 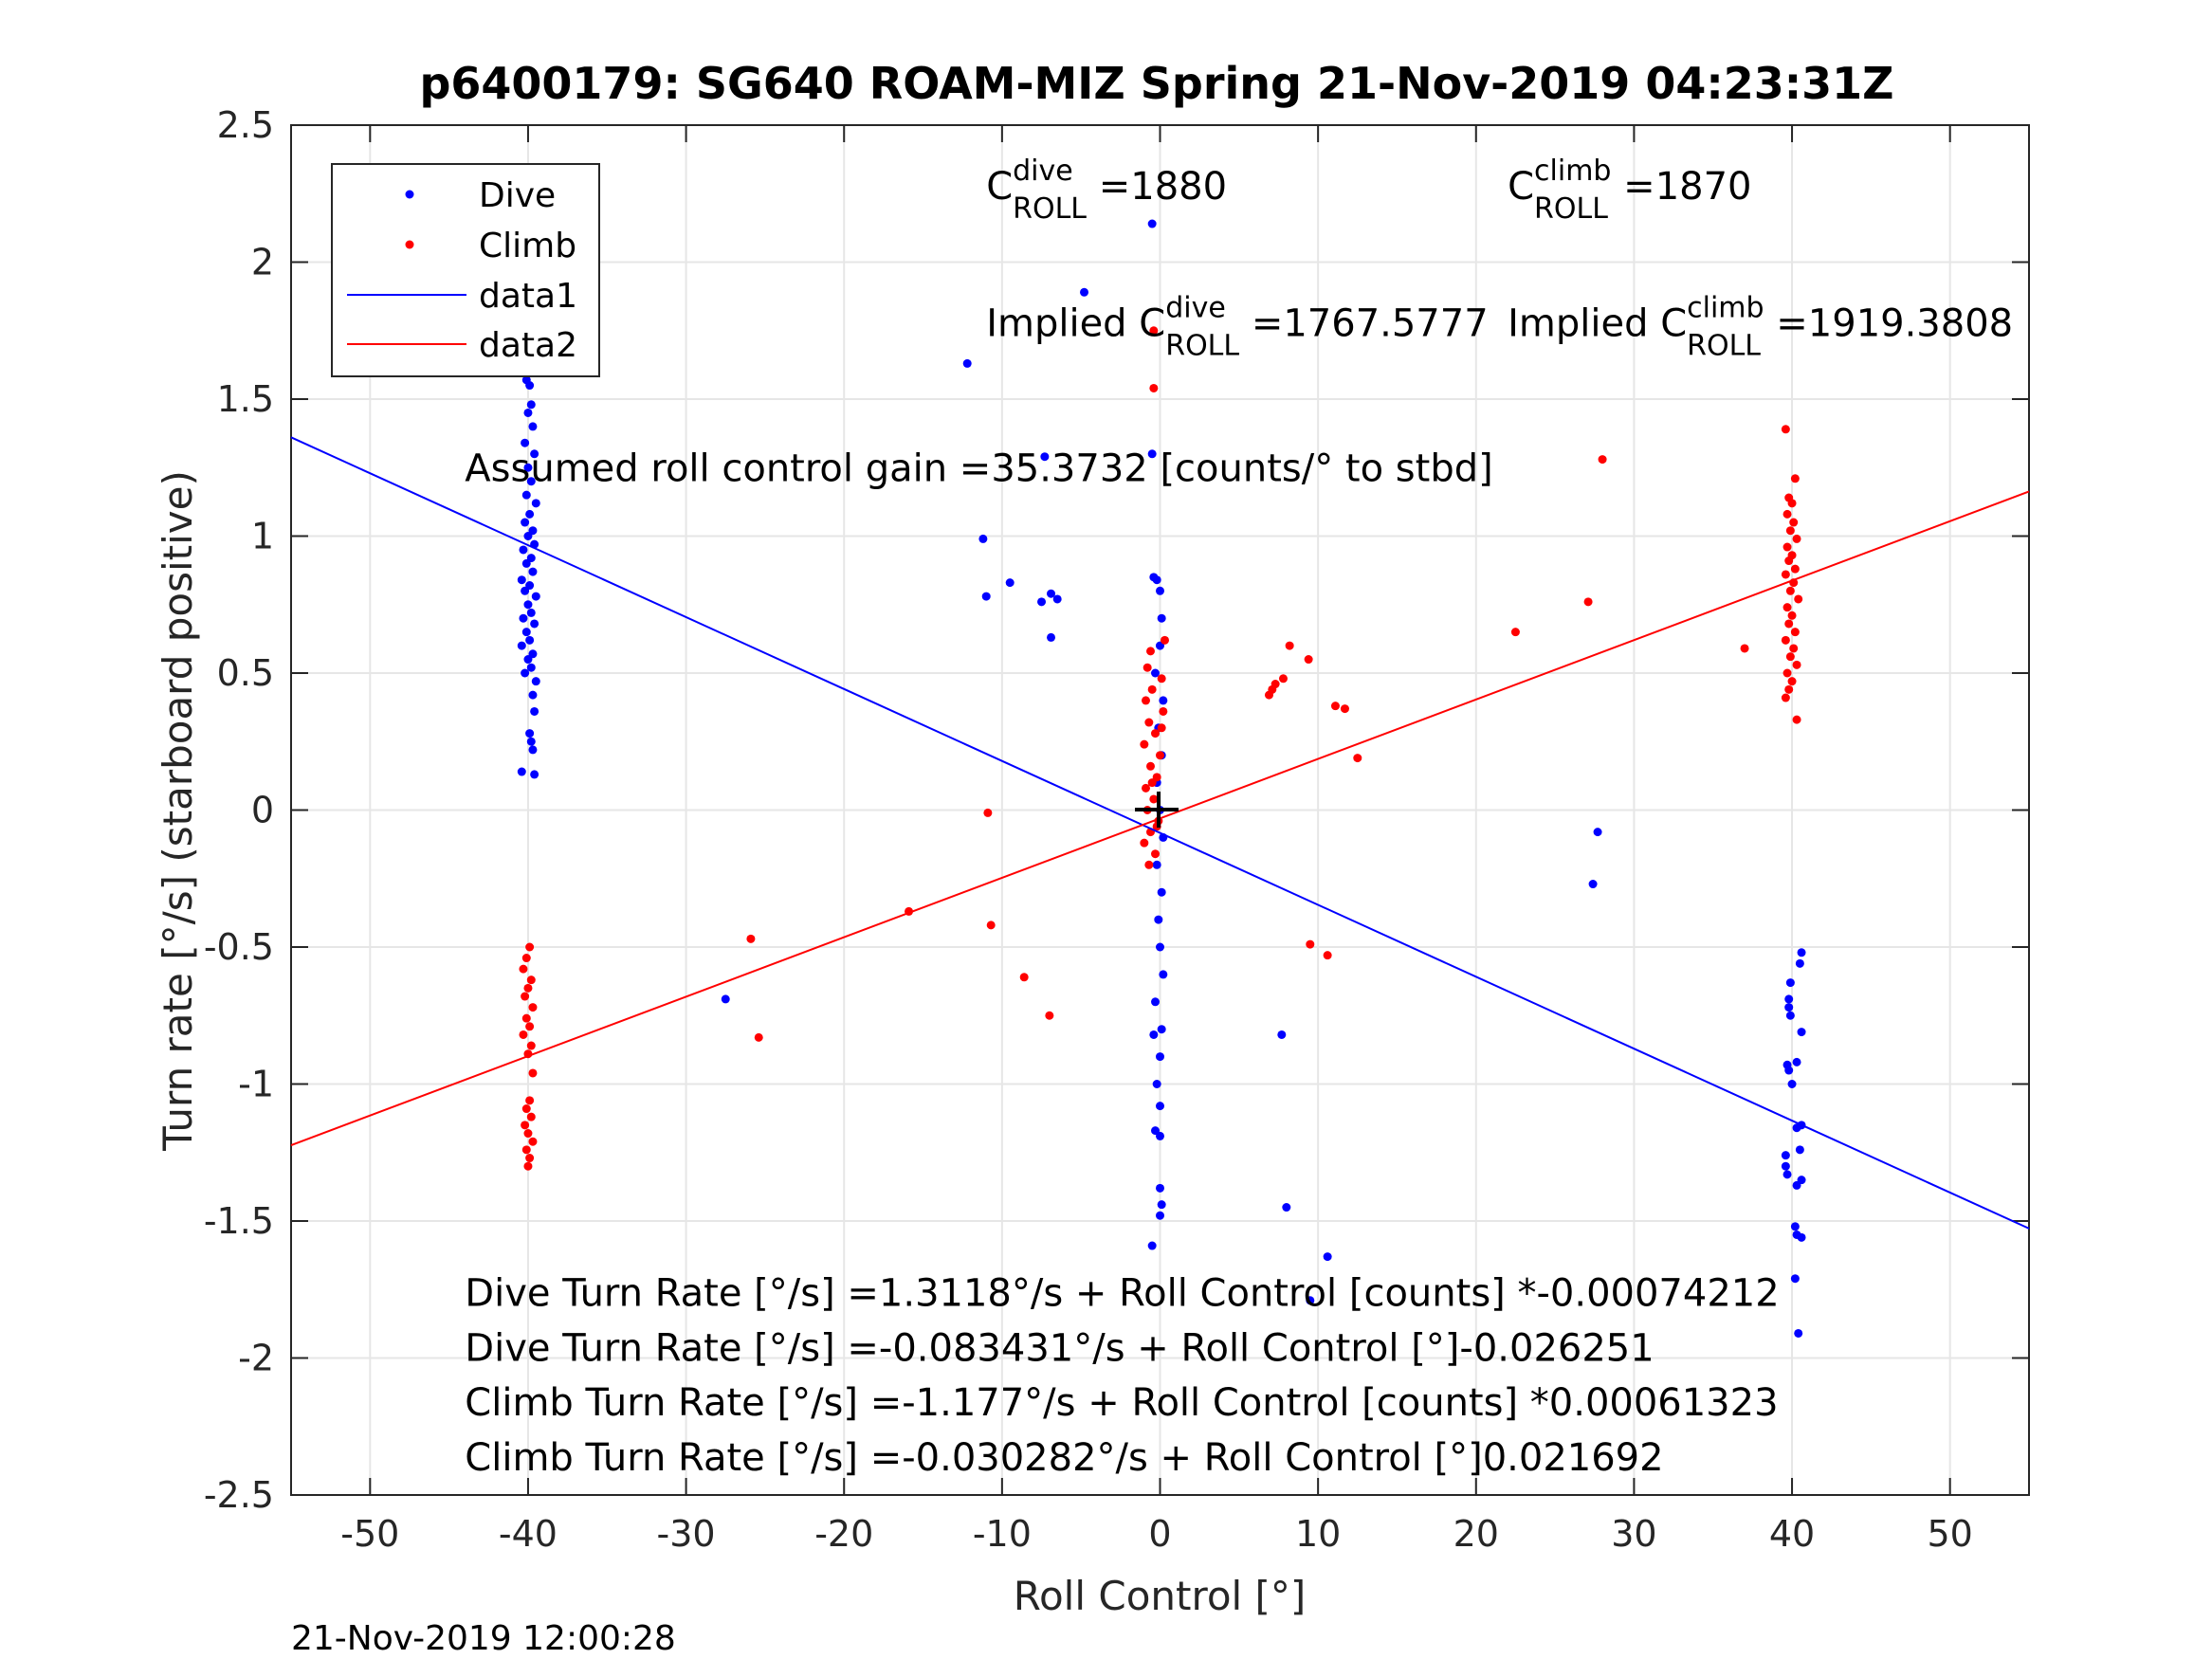 I want to click on legend: Dive Climb data1 data2, so click(x=465, y=270).